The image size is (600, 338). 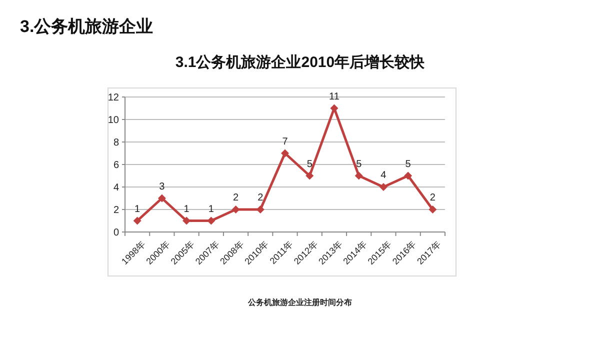 What do you see at coordinates (334, 96) in the screenshot?
I see `data-label: 11` at bounding box center [334, 96].